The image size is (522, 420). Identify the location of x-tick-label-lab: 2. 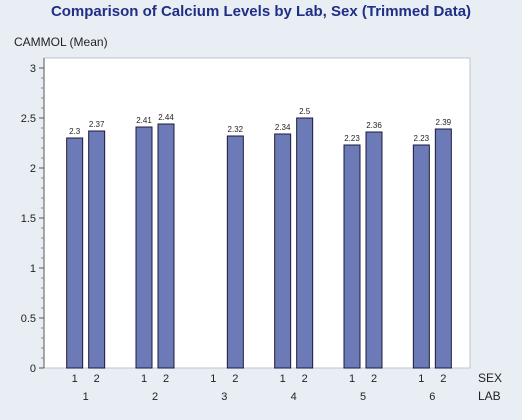
(155, 397).